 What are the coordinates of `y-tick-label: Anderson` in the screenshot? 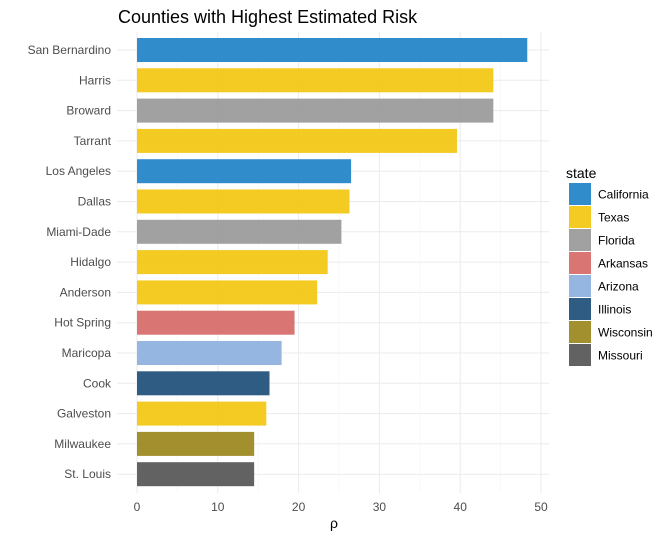 It's located at (85, 292).